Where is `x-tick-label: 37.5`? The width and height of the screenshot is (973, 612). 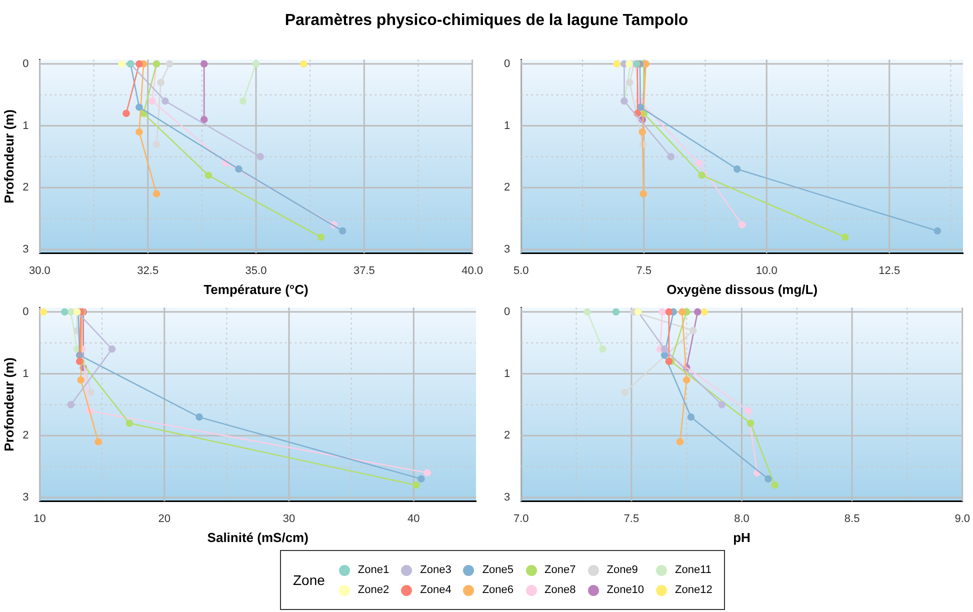
x-tick-label: 37.5 is located at coordinates (364, 270).